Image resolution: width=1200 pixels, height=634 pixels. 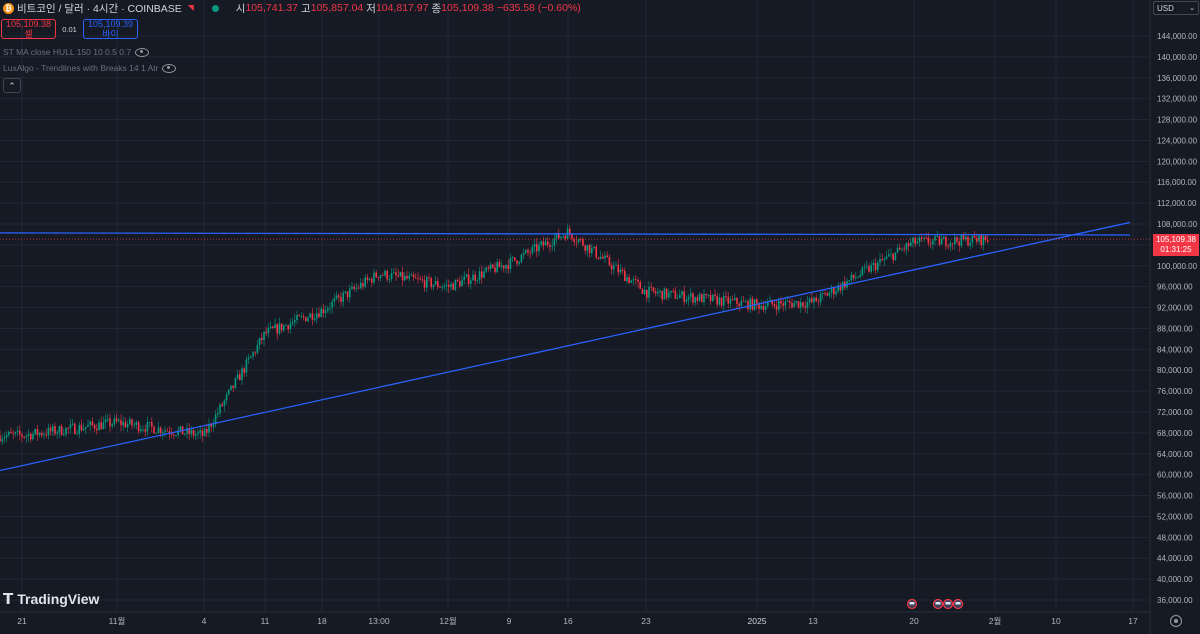 What do you see at coordinates (1056, 621) in the screenshot?
I see `time-tick-label: 10` at bounding box center [1056, 621].